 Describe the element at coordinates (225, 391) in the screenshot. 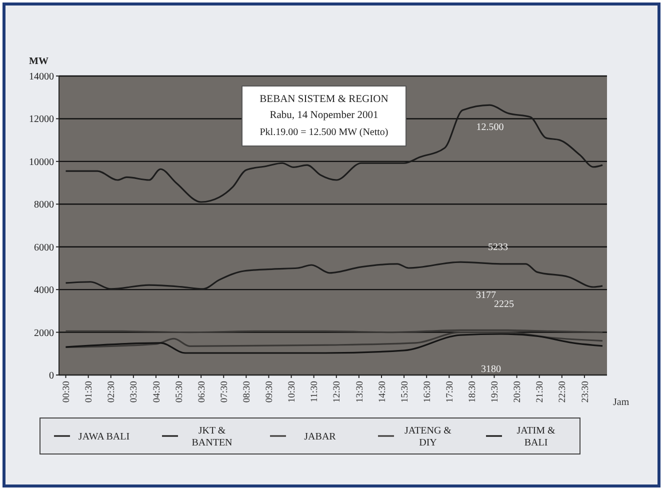

I see `x-tick-label: 07:30` at that location.